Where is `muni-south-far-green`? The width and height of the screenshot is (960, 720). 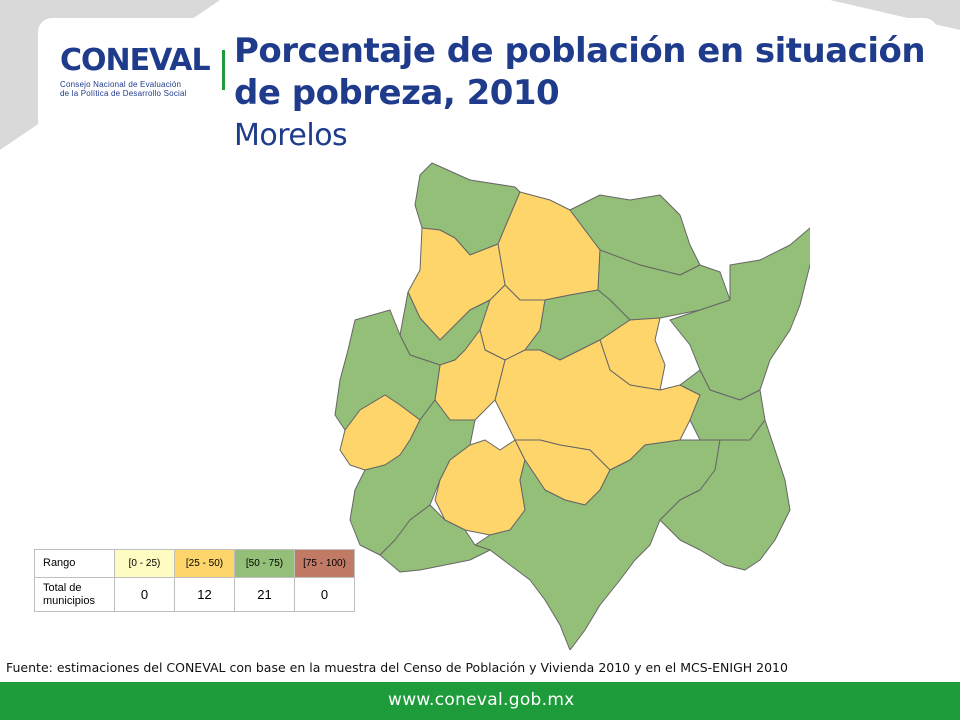
muni-south-far-green is located at coordinates (435, 538).